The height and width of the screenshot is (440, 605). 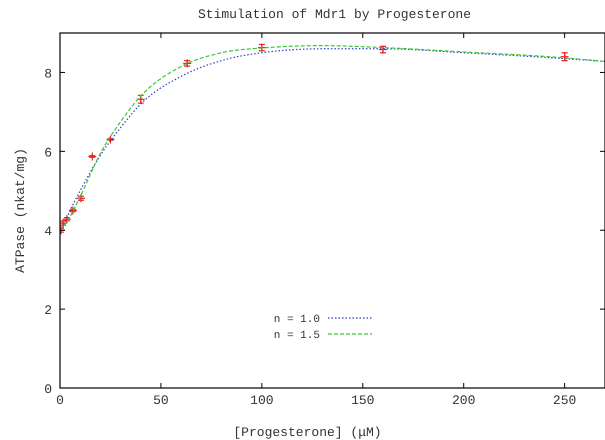 I want to click on chart-title: Stimulation of Mdr1 by Progesterone, so click(x=335, y=14).